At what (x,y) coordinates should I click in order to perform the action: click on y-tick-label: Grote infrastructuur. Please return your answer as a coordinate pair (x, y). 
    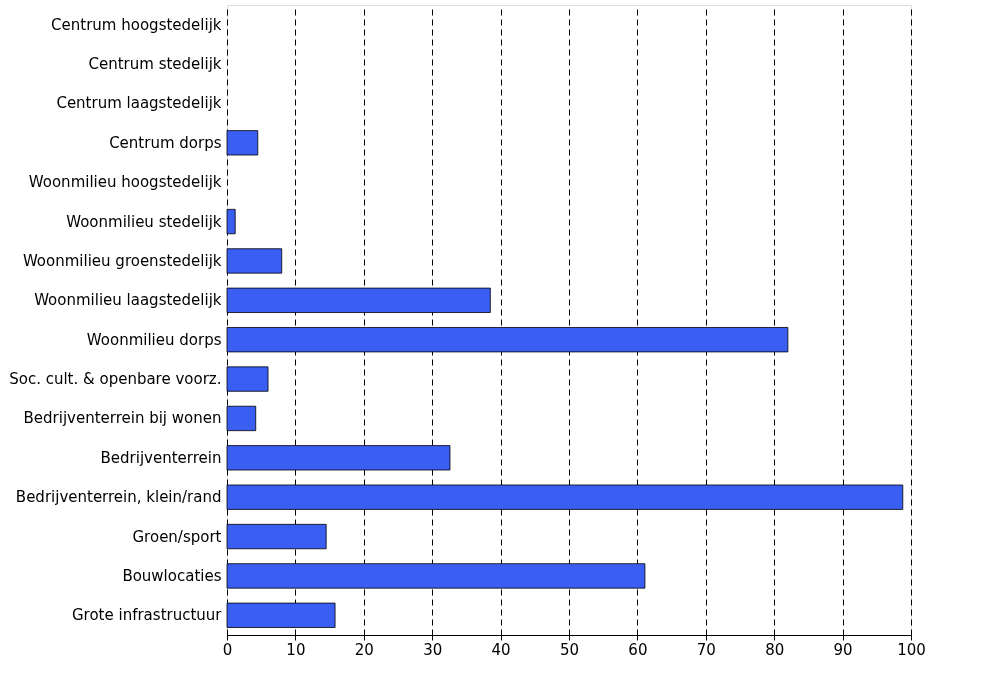
    Looking at the image, I should click on (147, 615).